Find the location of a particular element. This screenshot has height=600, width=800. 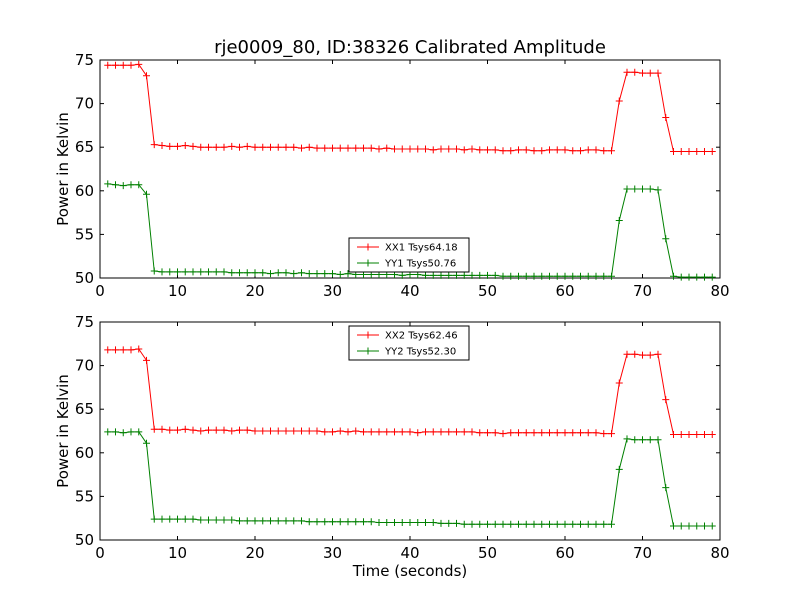

legend-entry-label: XX2 Tsys62.46 is located at coordinates (421, 336).